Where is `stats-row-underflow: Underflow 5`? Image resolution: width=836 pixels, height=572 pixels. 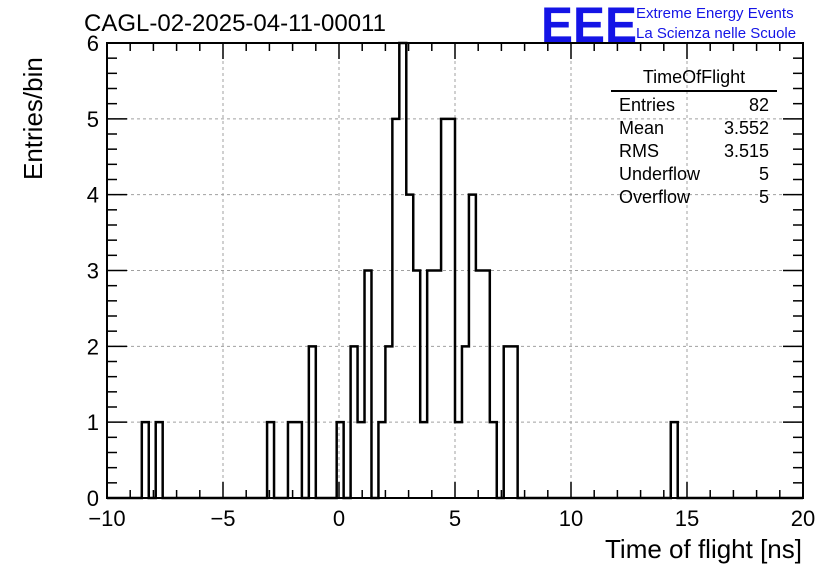
stats-row-underflow: Underflow 5 is located at coordinates (694, 174).